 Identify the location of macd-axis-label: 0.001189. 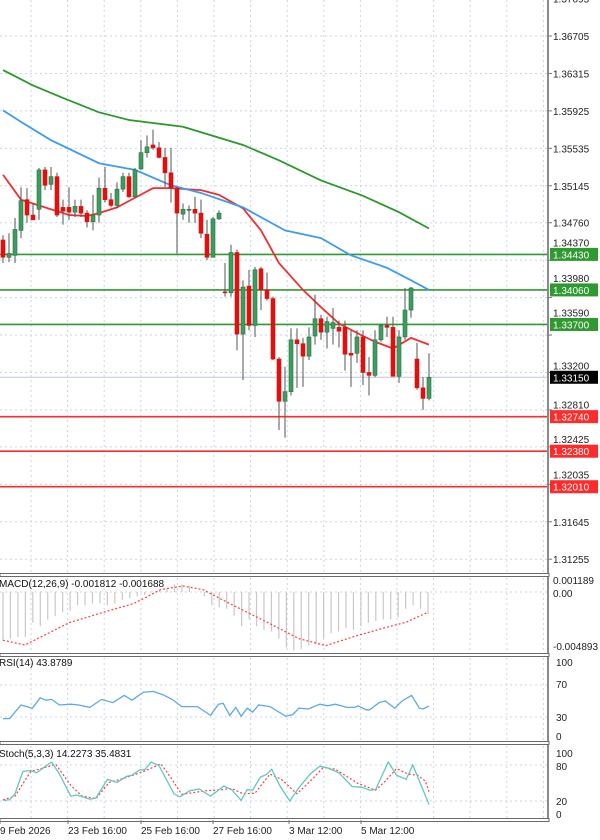
(573, 581).